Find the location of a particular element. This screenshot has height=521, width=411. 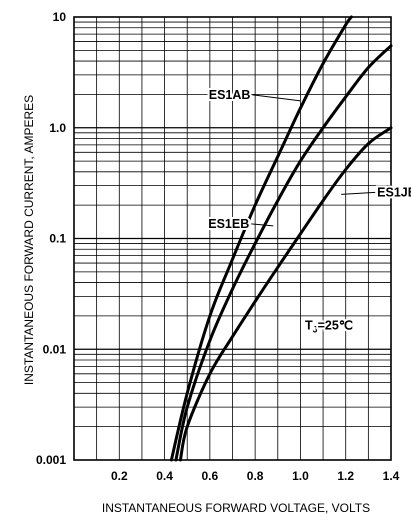

series-labels: ES1AB ES1EB ES1JB is located at coordinates (308, 159).